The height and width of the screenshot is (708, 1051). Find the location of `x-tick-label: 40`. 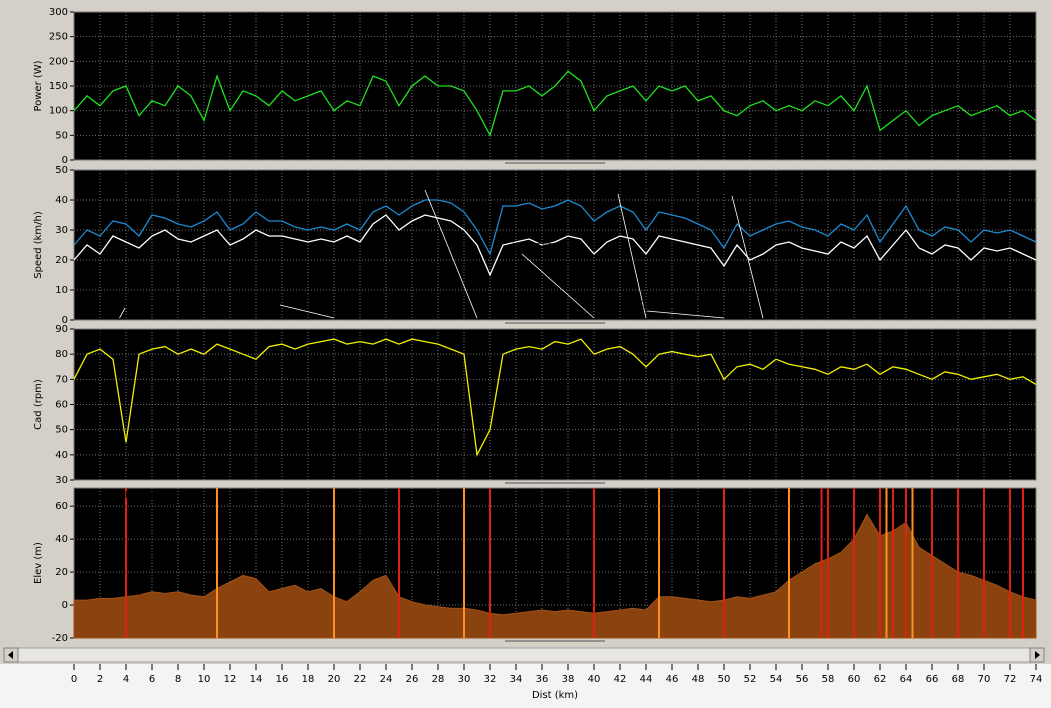

x-tick-label: 40 is located at coordinates (594, 679).